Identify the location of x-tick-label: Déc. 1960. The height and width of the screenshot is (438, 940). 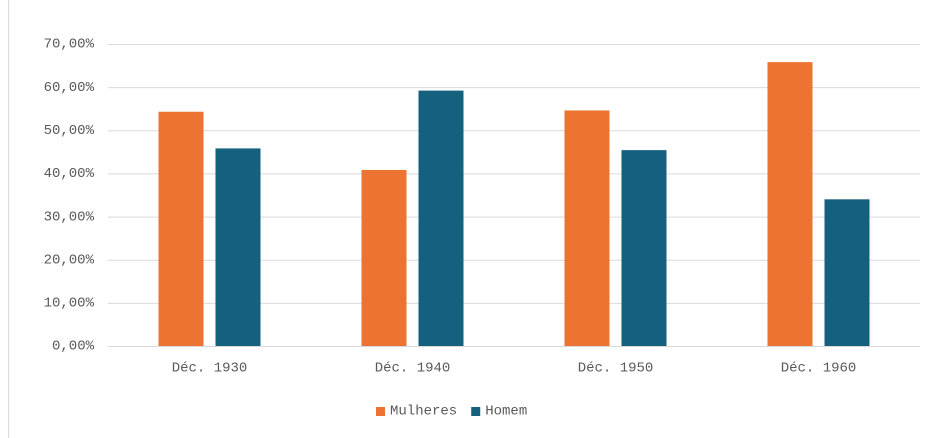
(819, 369).